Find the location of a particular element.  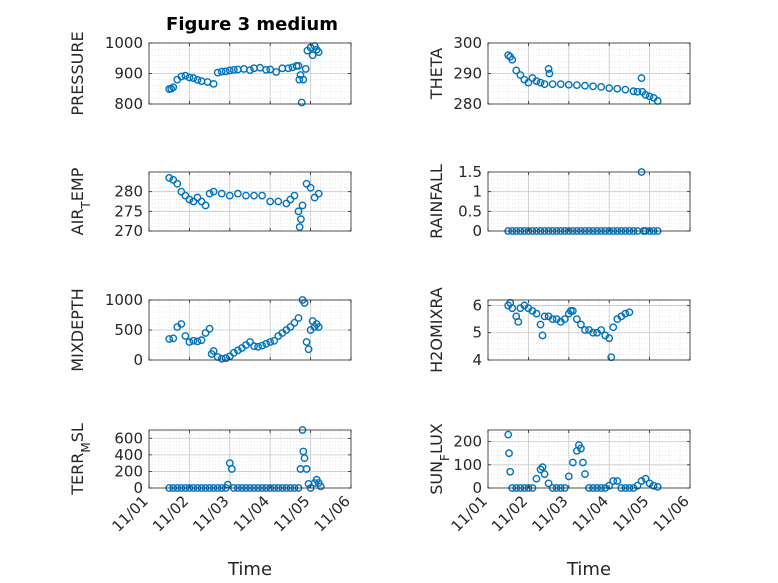

y-axis-label: AIRTEMP is located at coordinates (80, 201).